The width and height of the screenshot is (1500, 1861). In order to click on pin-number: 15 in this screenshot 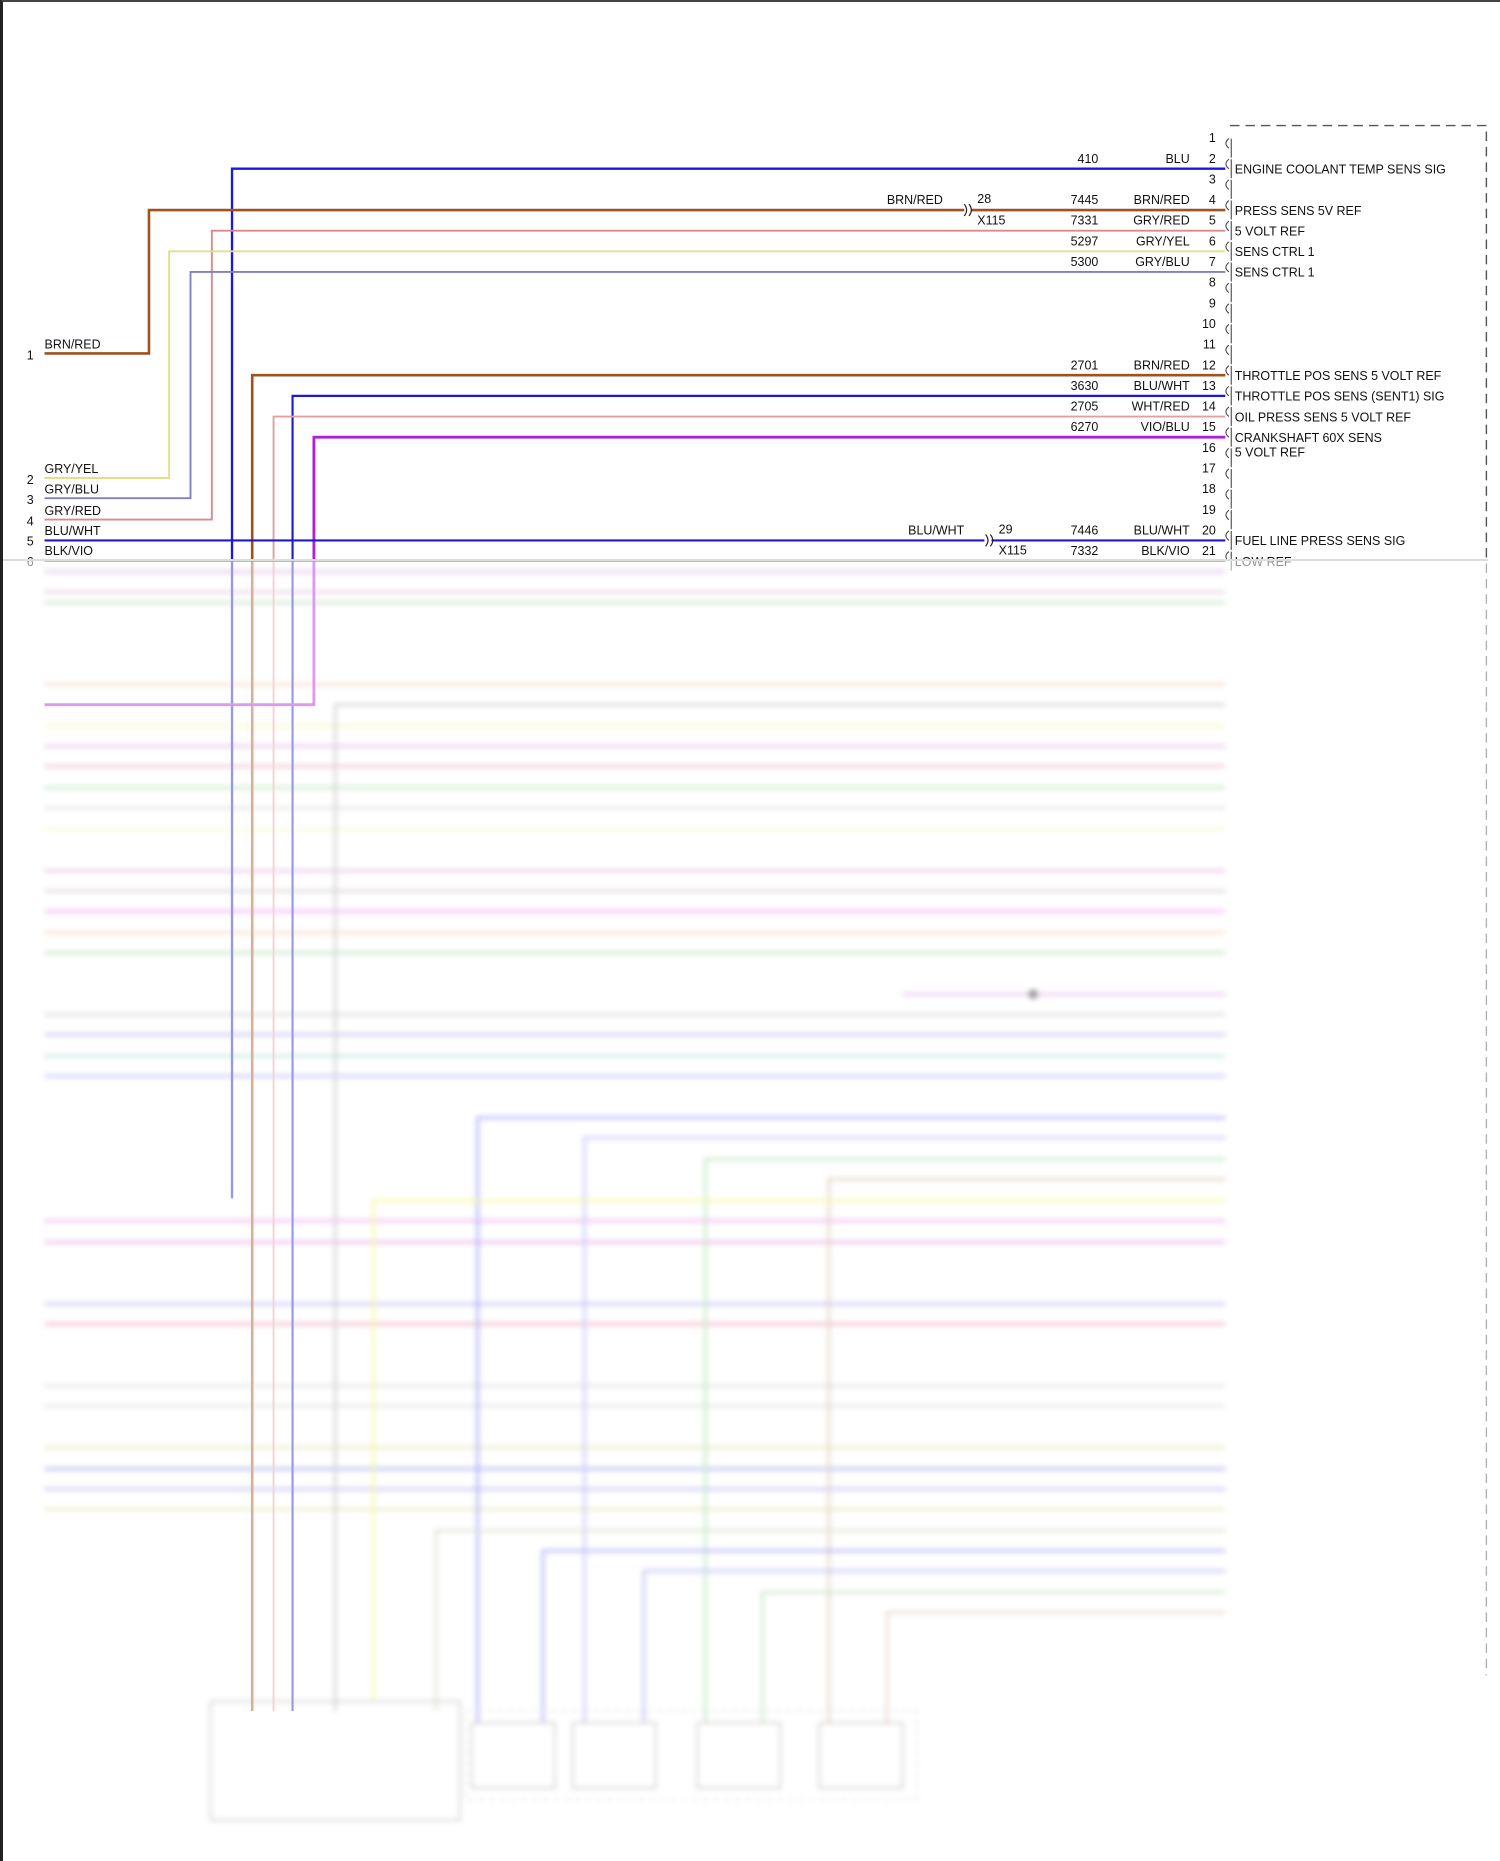, I will do `click(1209, 427)`.